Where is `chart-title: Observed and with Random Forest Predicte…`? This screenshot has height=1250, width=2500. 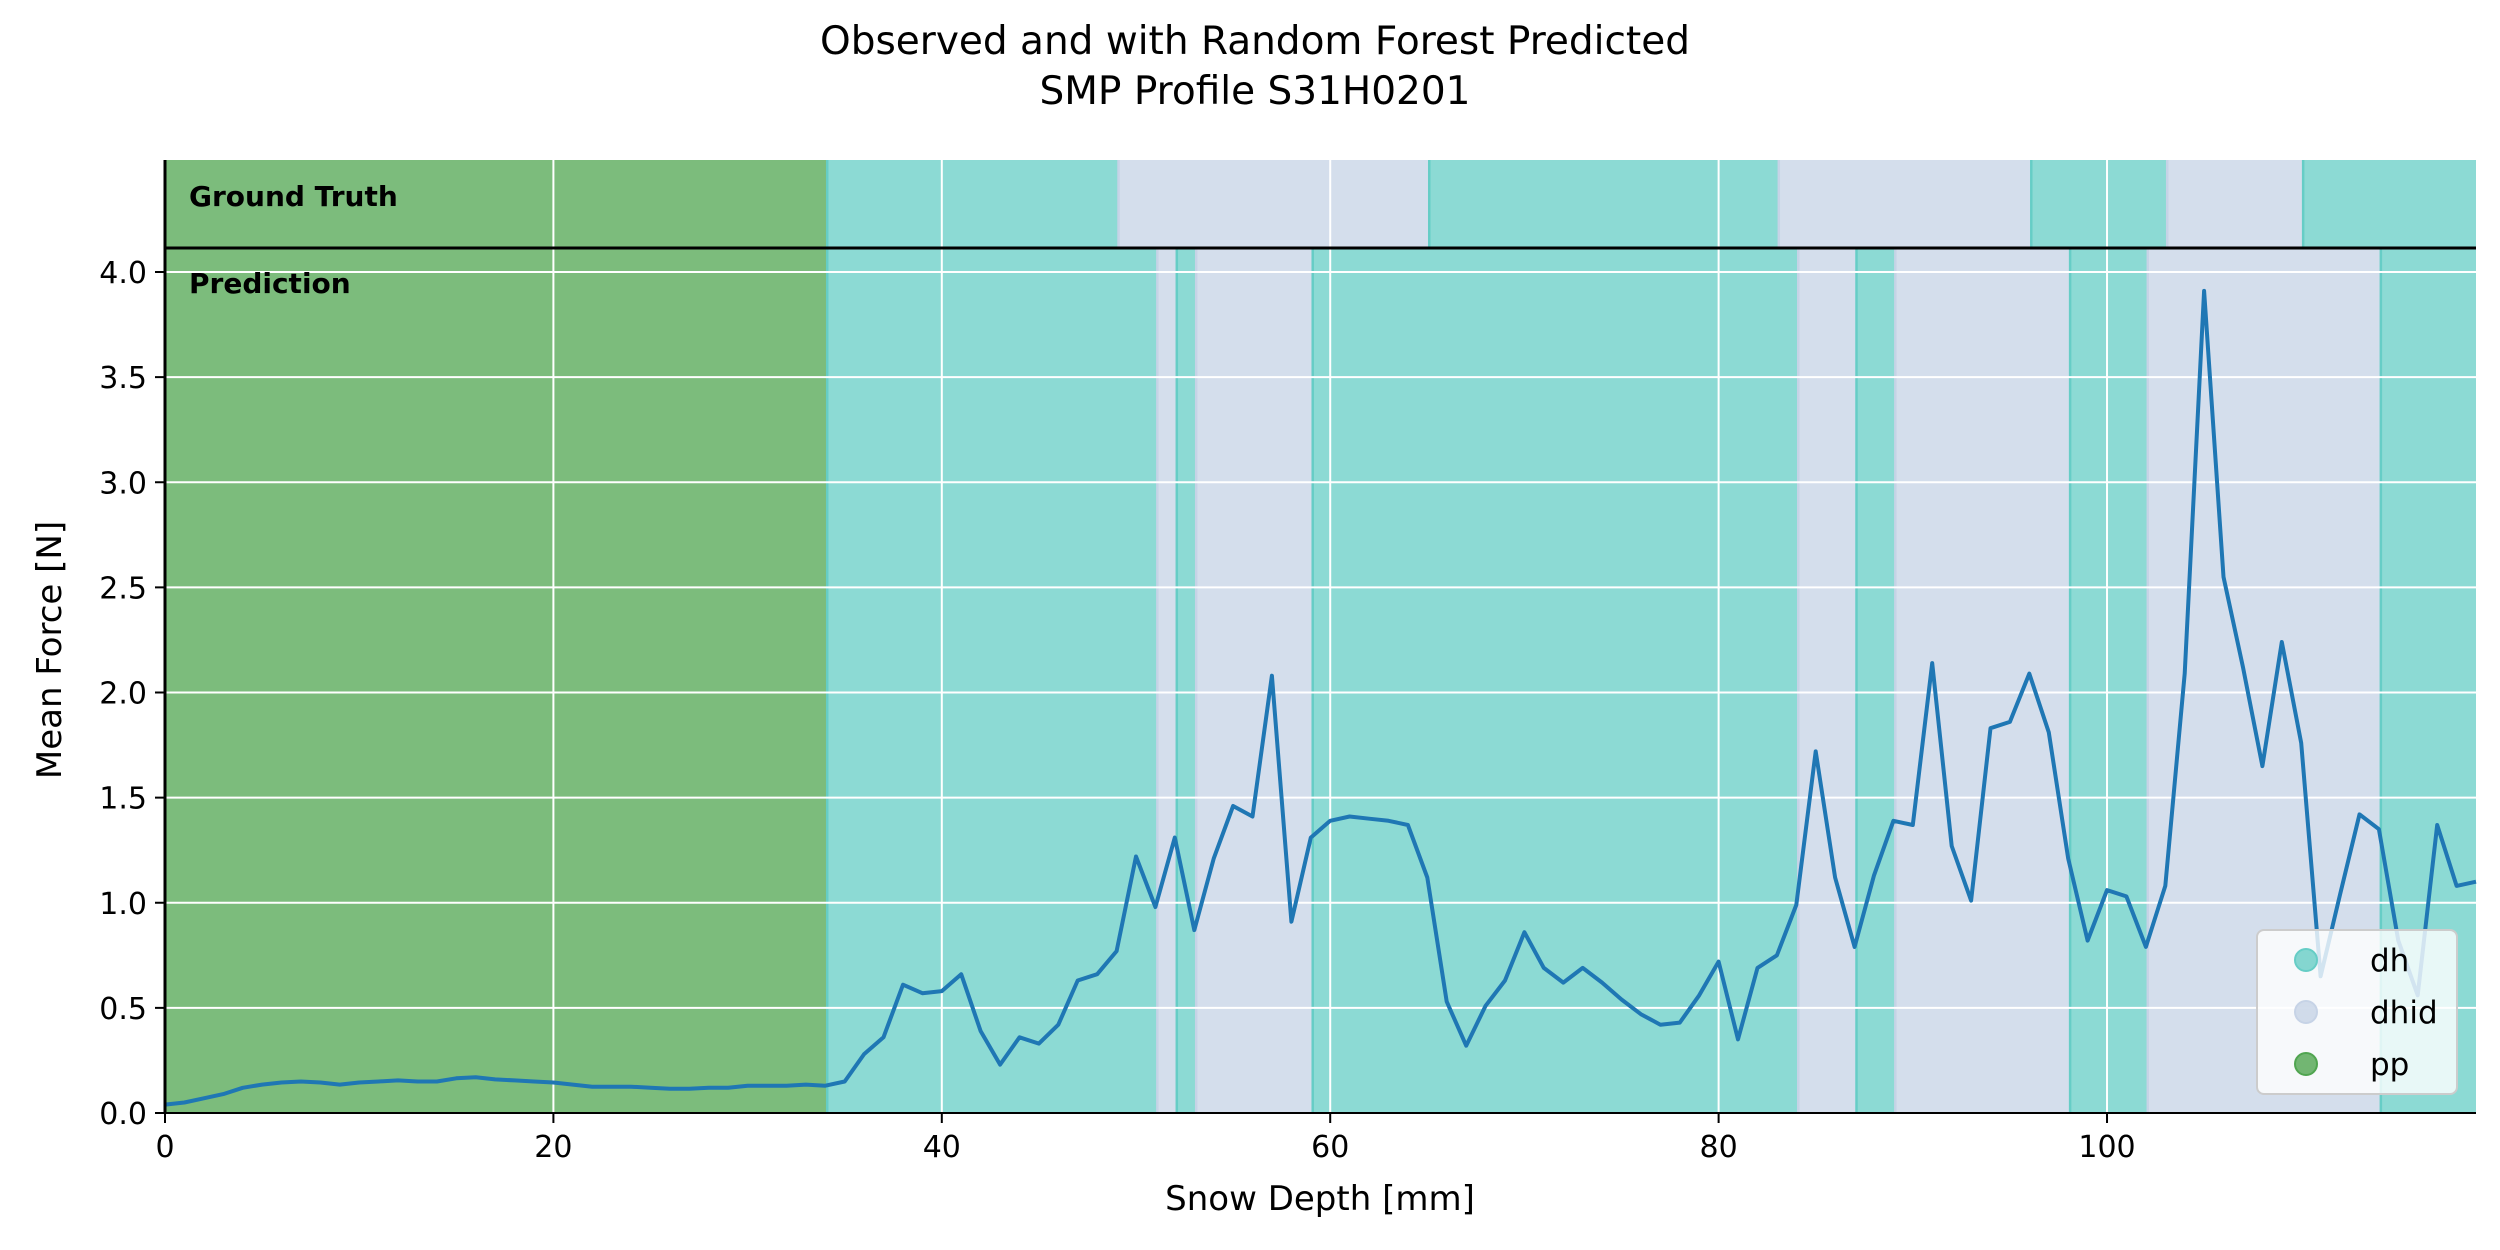 chart-title: Observed and with Random Forest Predicte… is located at coordinates (1255, 66).